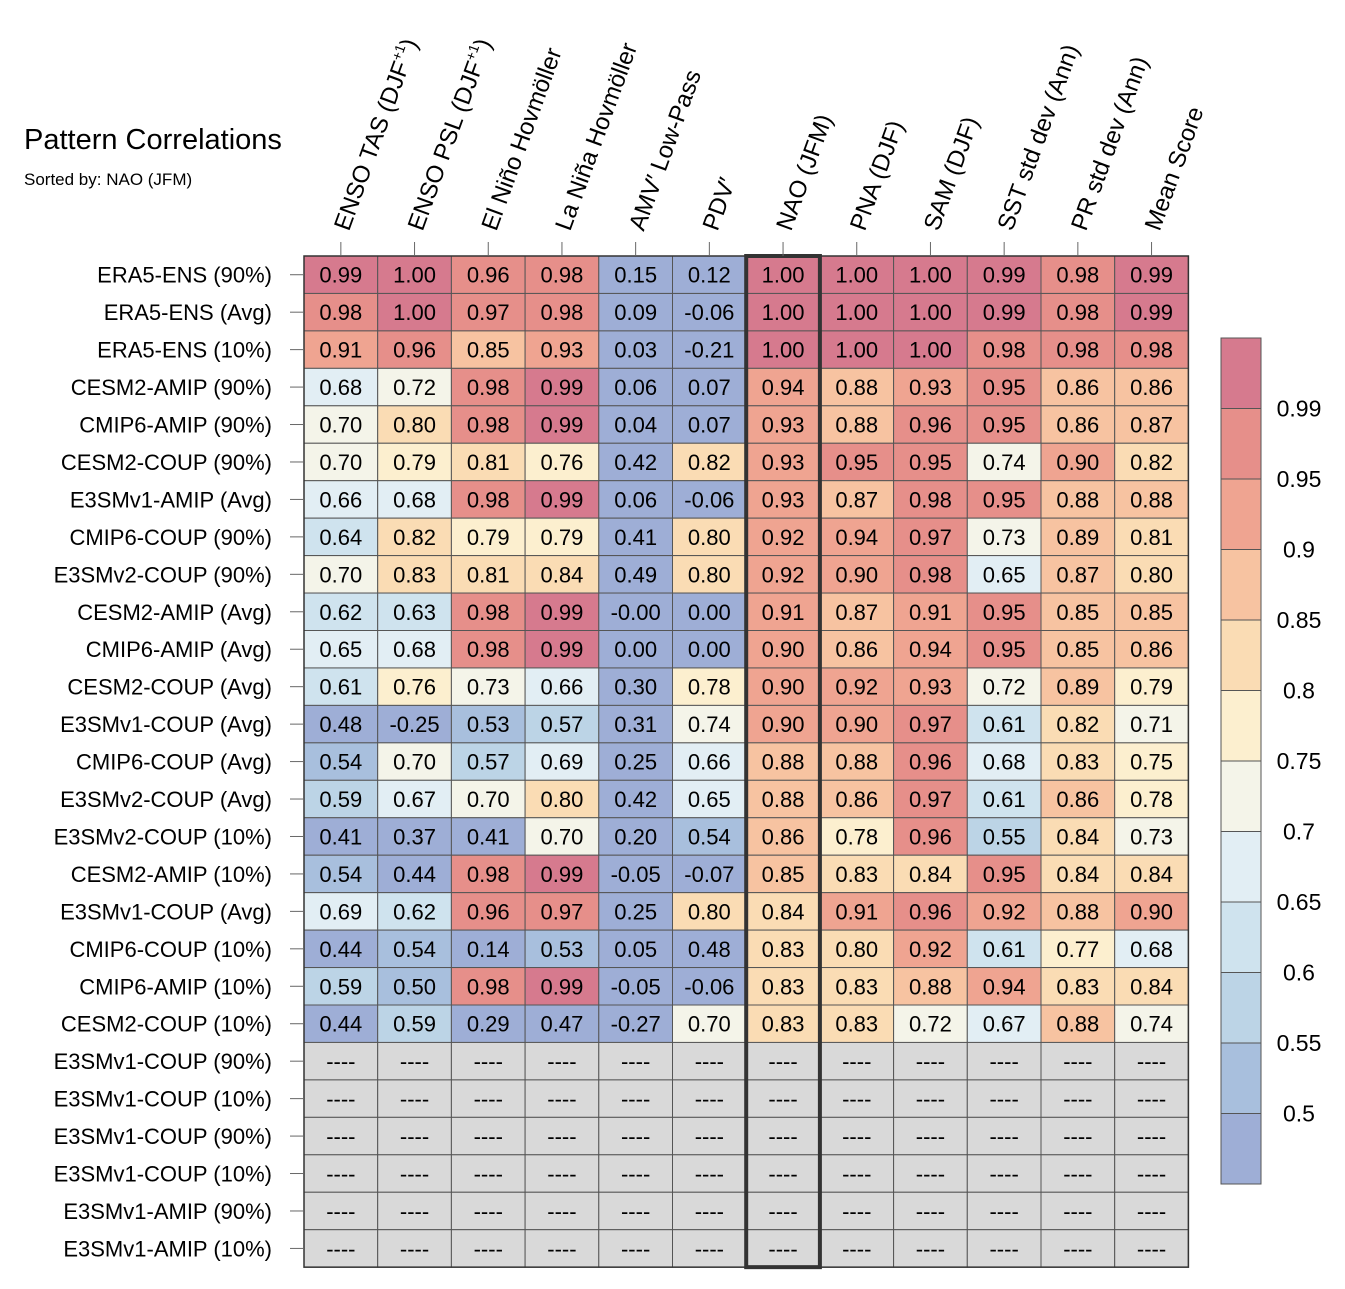 The image size is (1345, 1289). Describe the element at coordinates (635, 649) in the screenshot. I see `cell-value-label: 0.00` at that location.